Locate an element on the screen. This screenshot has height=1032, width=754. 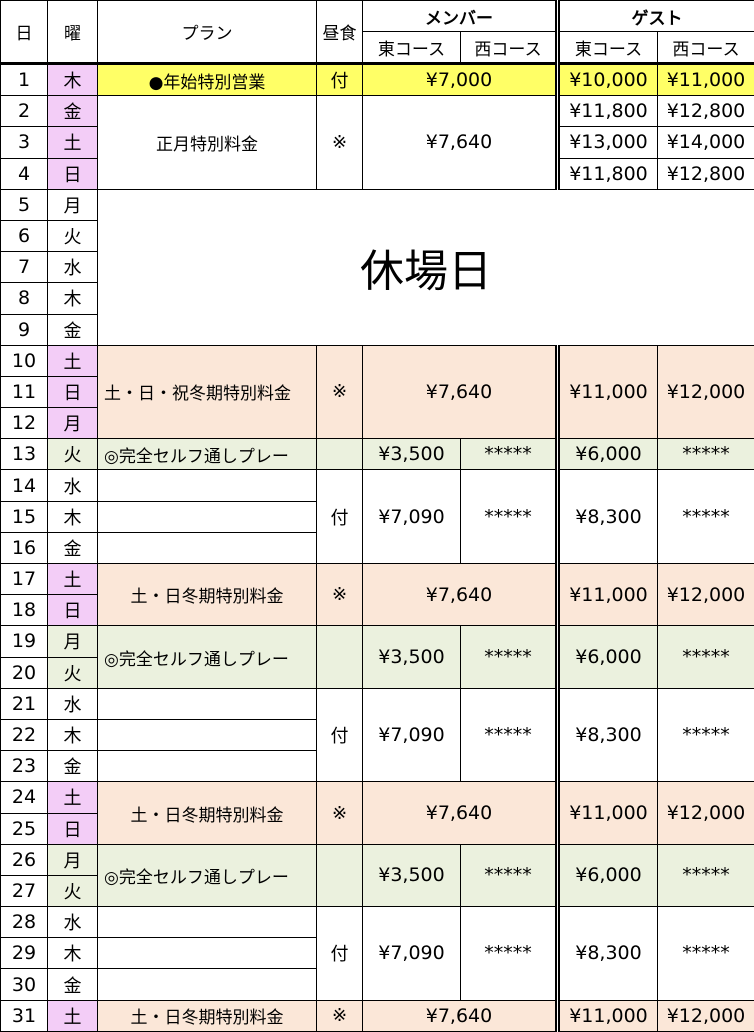
day-number: 10 is located at coordinates (24, 360).